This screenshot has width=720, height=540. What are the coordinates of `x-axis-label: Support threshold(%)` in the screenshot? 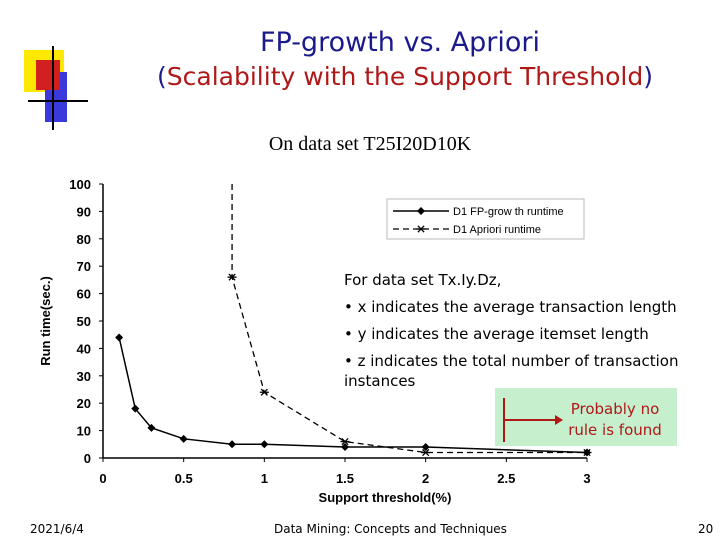 It's located at (385, 497).